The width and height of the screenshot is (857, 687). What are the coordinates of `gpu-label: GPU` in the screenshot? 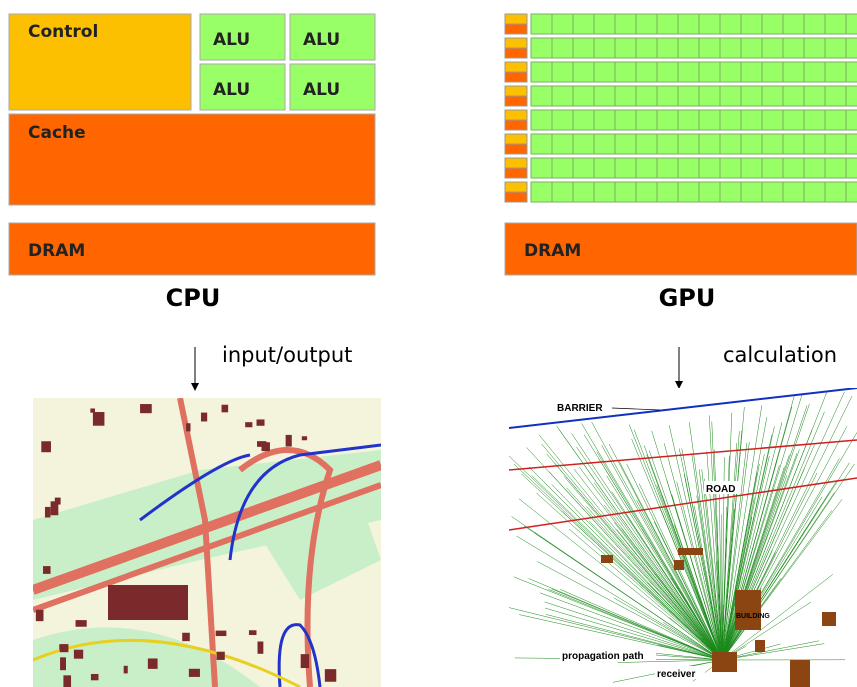 It's located at (687, 298).